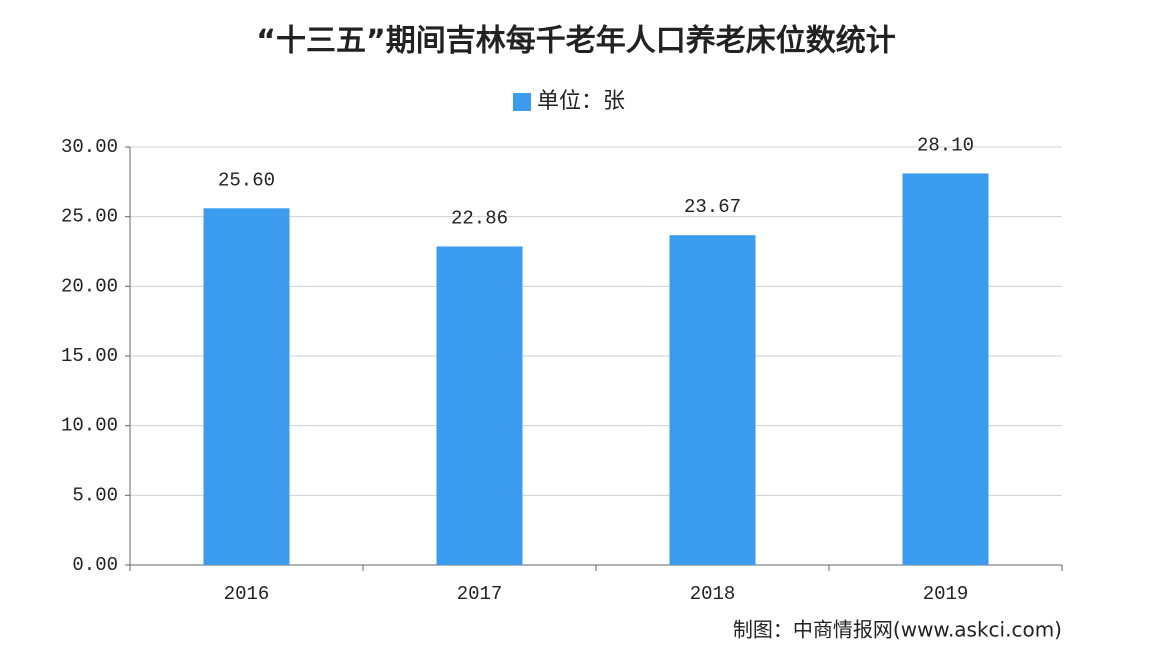 This screenshot has width=1152, height=658. Describe the element at coordinates (581, 101) in the screenshot. I see `legend-label: 单位：张` at that location.